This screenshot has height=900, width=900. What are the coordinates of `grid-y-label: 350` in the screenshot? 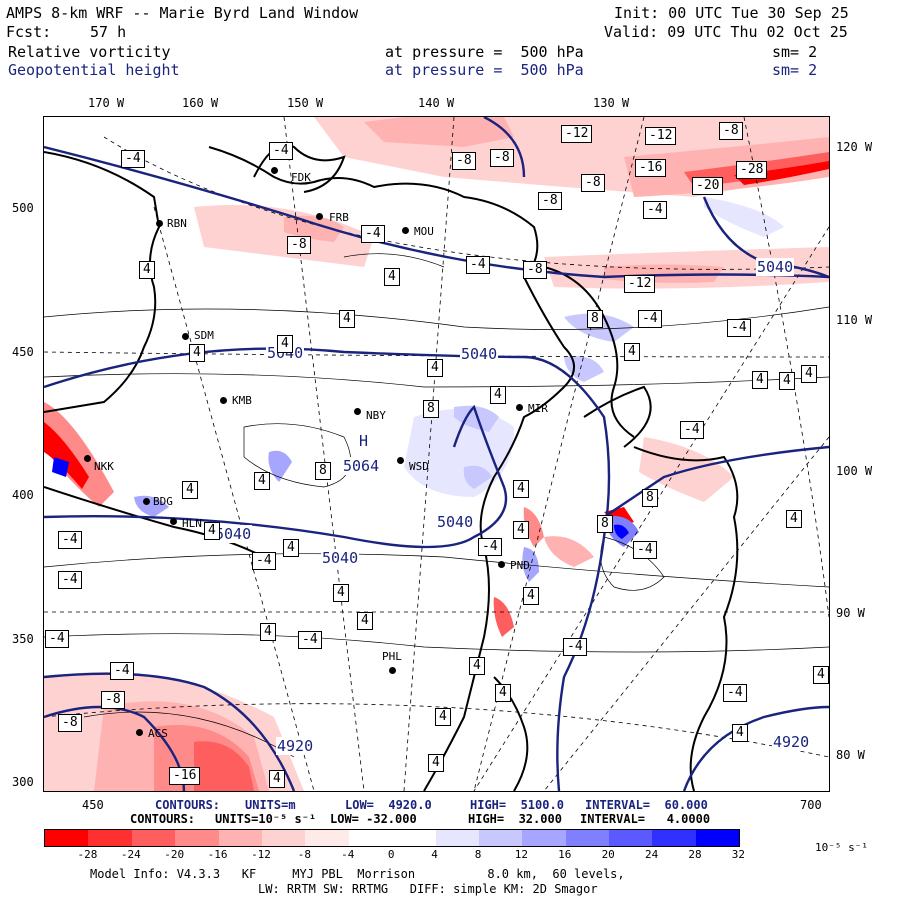 It's located at (23, 639).